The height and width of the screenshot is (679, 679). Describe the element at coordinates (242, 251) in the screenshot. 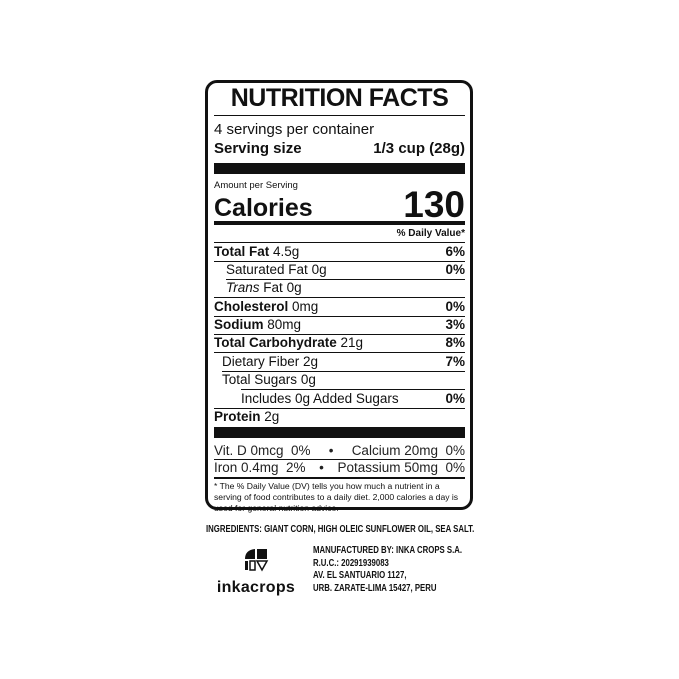

I see `nutrient-name: Total Fat` at that location.